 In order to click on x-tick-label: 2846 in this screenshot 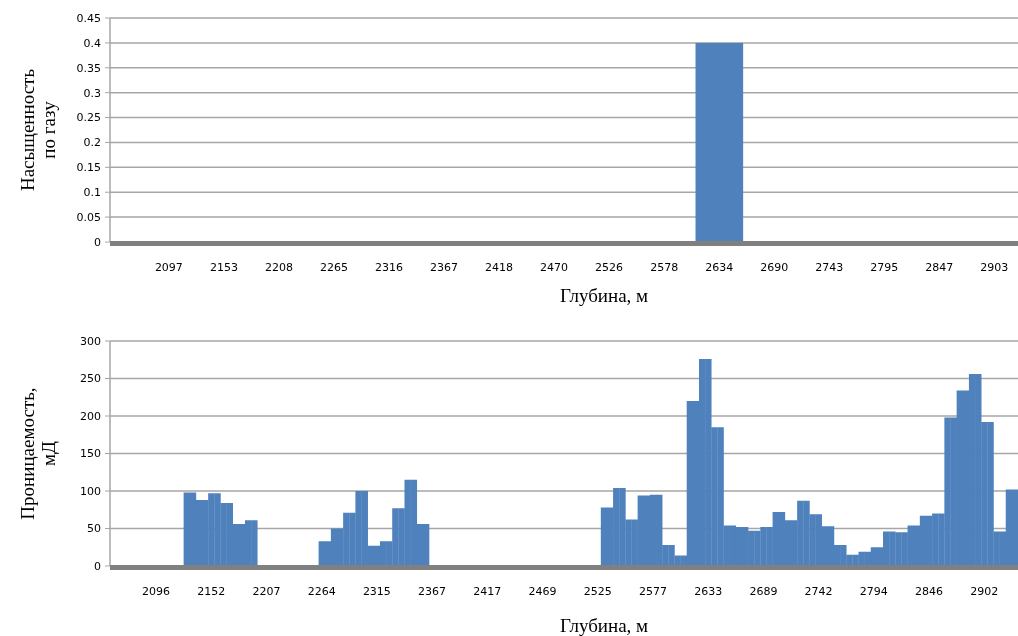, I will do `click(929, 591)`.